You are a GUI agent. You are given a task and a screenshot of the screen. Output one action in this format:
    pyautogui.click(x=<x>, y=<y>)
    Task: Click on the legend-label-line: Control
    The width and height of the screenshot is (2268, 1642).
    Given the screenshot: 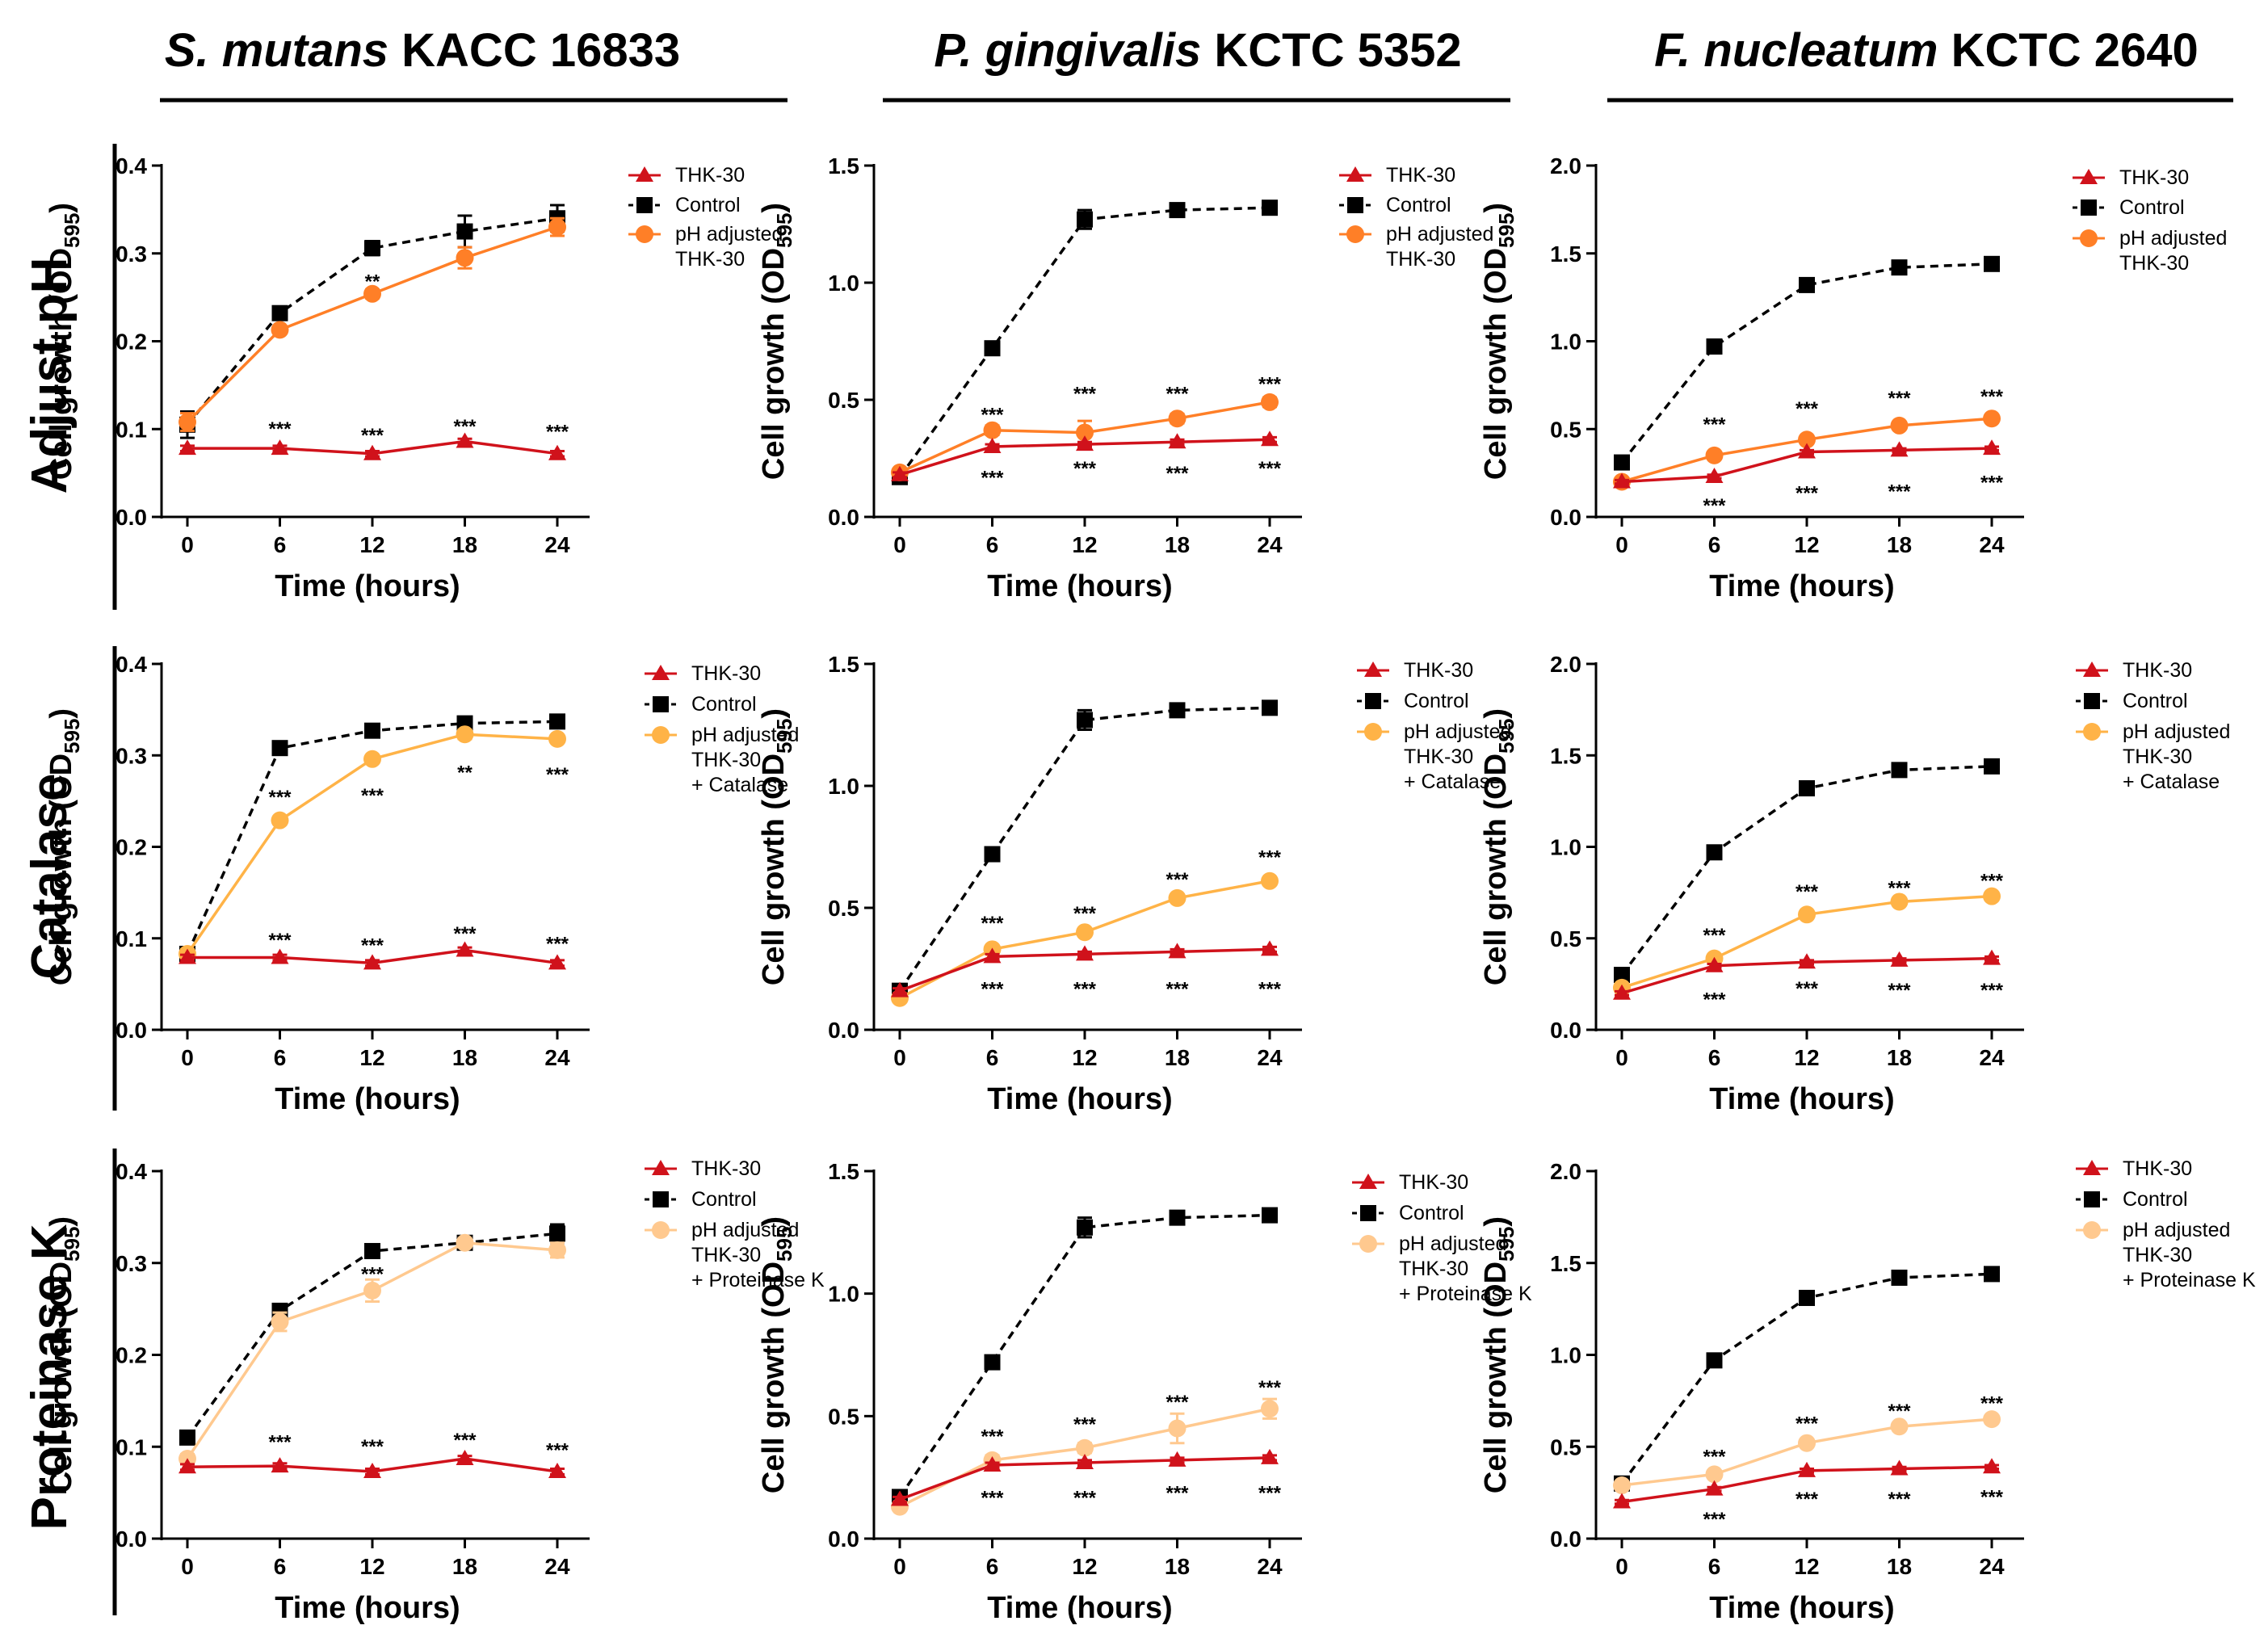 What is the action you would take?
    pyautogui.click(x=2152, y=207)
    